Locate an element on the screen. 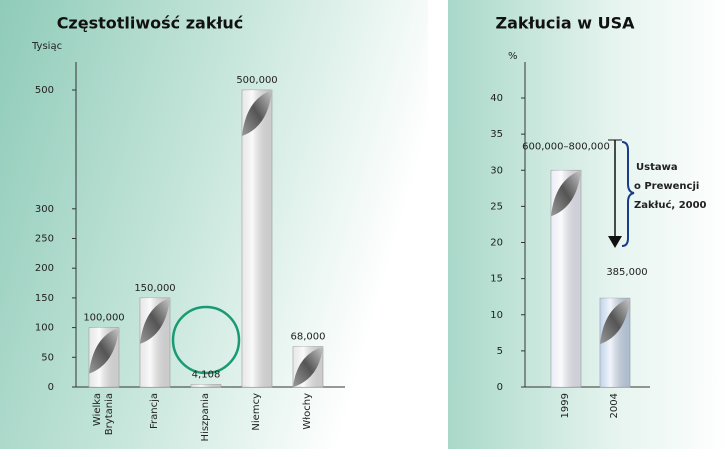  annotation: Ustawa is located at coordinates (657, 167).